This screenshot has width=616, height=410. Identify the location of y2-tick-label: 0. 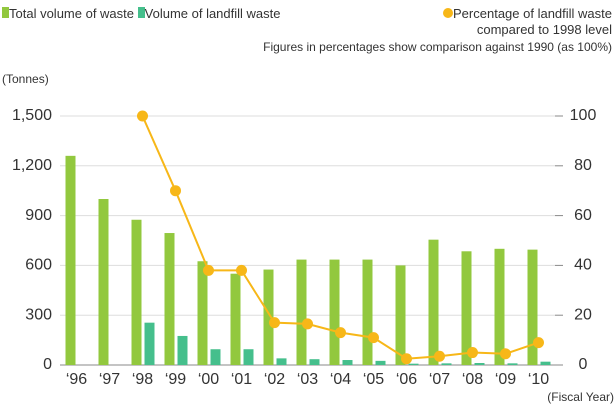
(583, 364).